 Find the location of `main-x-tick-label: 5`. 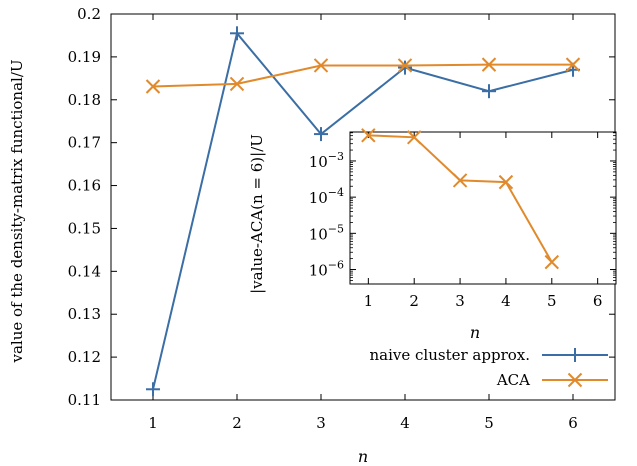

main-x-tick-label: 5 is located at coordinates (489, 423).